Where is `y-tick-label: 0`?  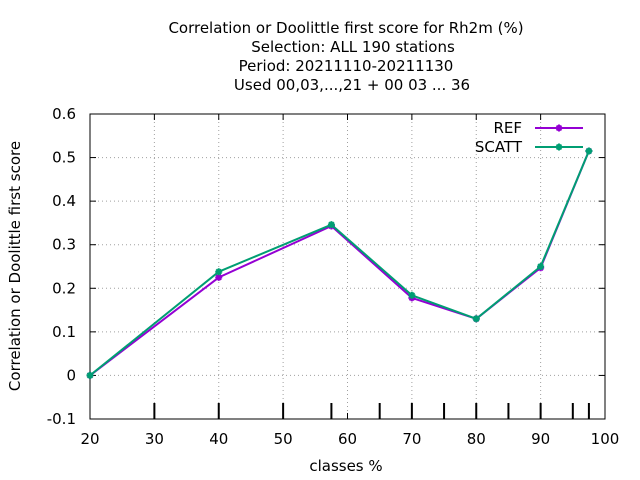 y-tick-label: 0 is located at coordinates (71, 375).